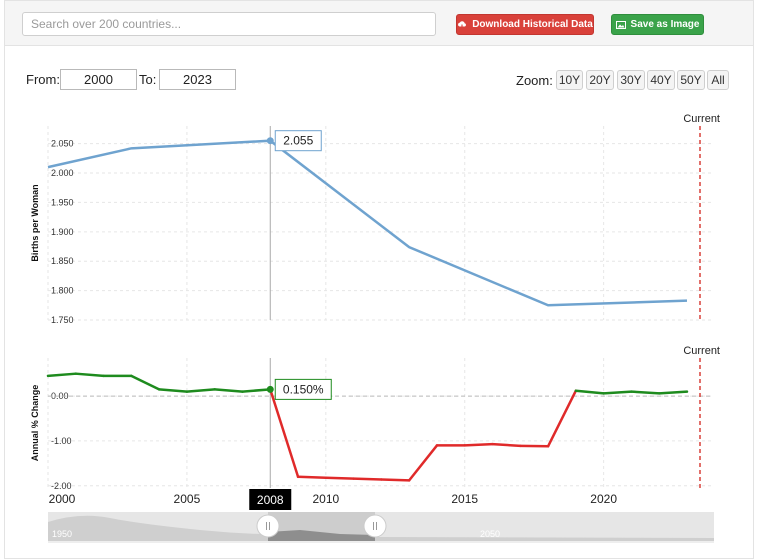  Describe the element at coordinates (268, 526) in the screenshot. I see `navigator-left-handle` at that location.